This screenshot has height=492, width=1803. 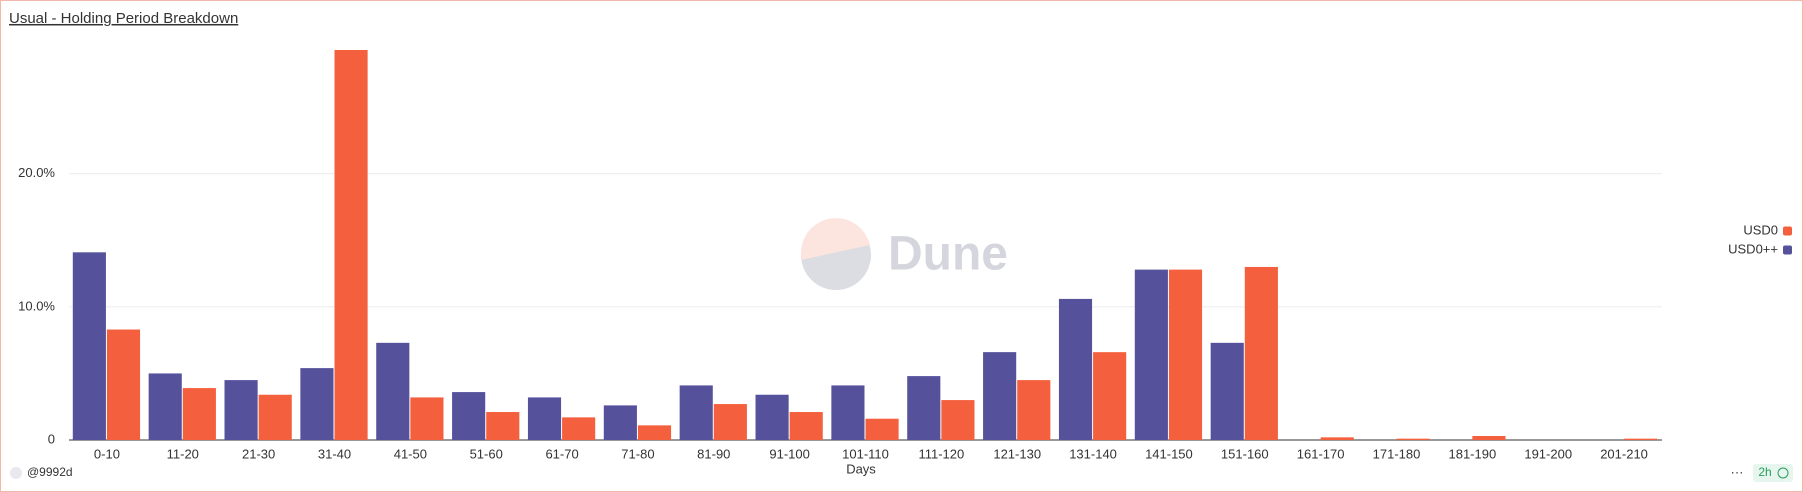 What do you see at coordinates (50, 472) in the screenshot?
I see `footer-user: @9992d` at bounding box center [50, 472].